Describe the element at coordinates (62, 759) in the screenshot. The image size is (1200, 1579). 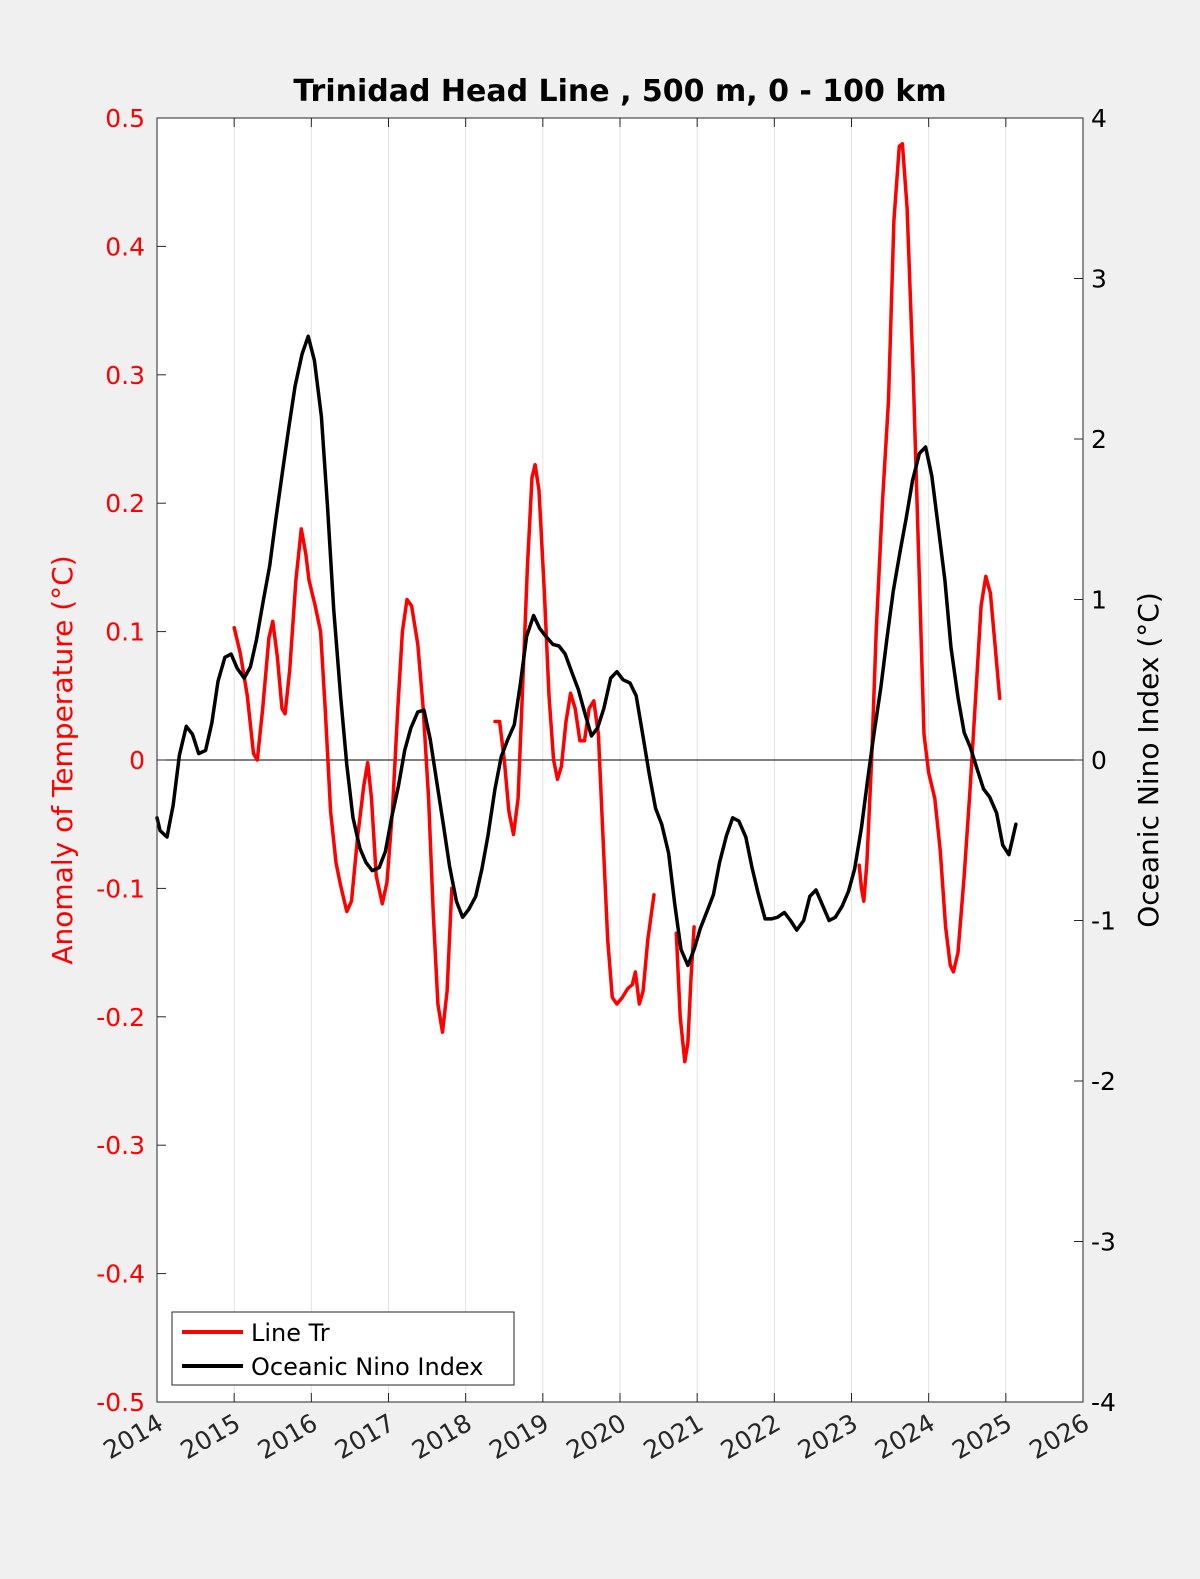
I see `y-axis-left-label: Anomaly of Temperature (°C)` at that location.